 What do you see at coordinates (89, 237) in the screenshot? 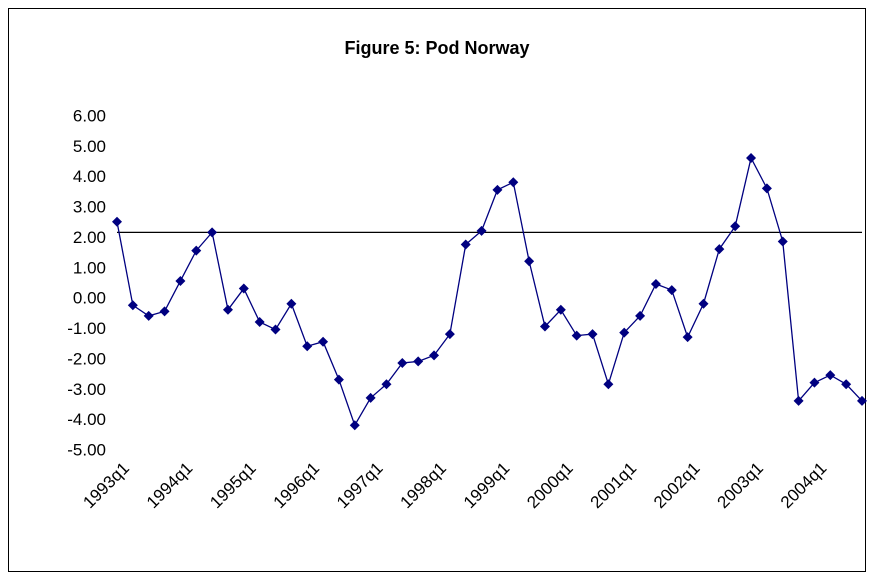
I see `y-tick-label: 2.00` at bounding box center [89, 237].